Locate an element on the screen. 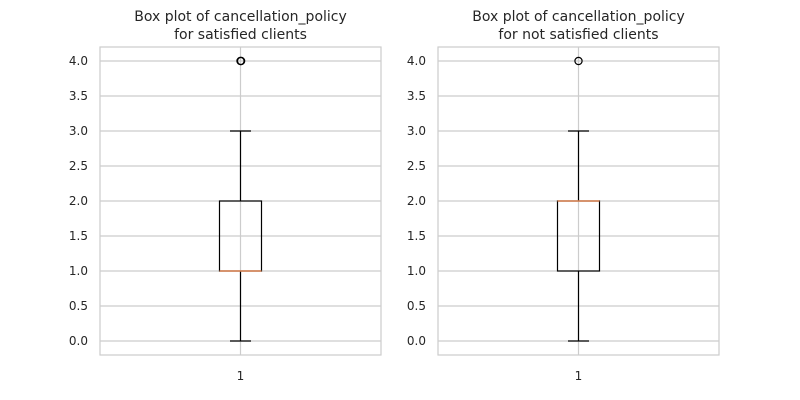  chart-title-line: for satisfied clients is located at coordinates (240, 35).